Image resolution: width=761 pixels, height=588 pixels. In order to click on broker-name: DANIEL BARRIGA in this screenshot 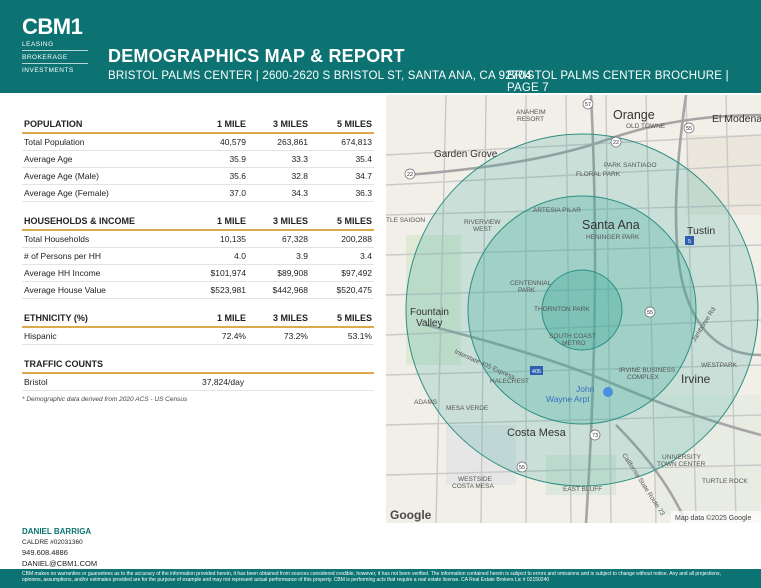, I will do `click(57, 531)`.